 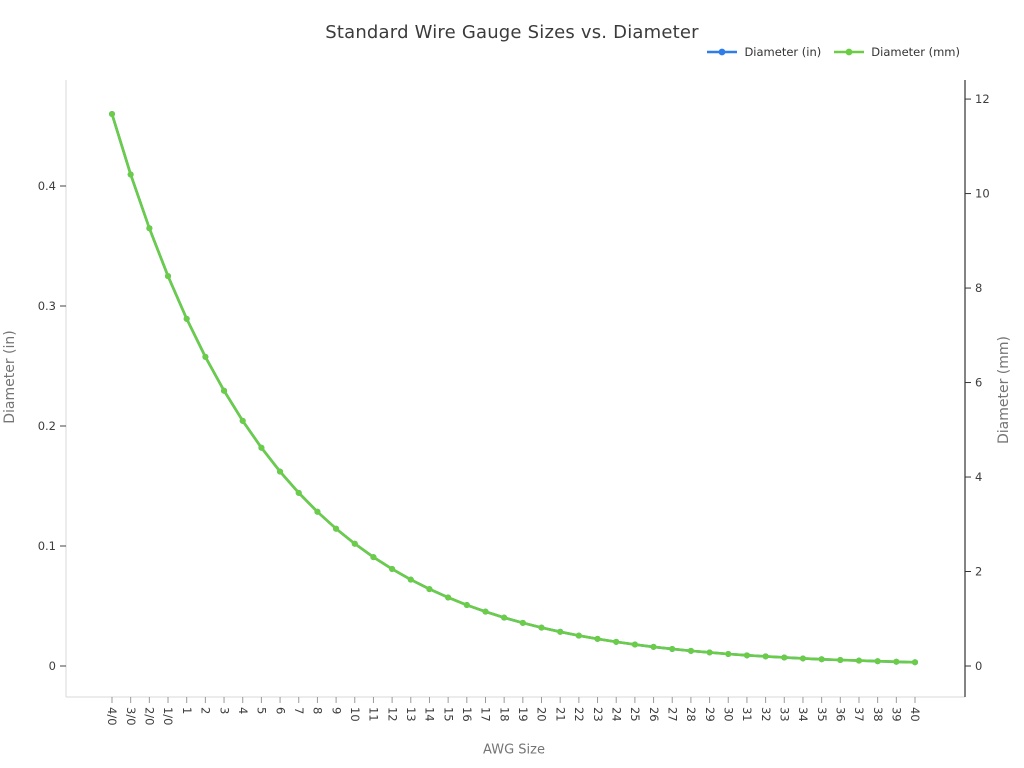 What do you see at coordinates (982, 99) in the screenshot?
I see `y-tick-label-right: 12` at bounding box center [982, 99].